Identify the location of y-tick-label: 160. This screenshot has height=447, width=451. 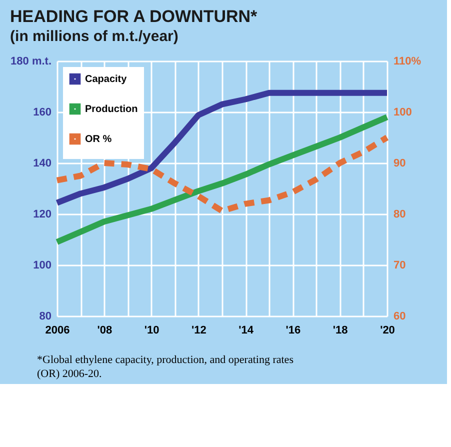
(42, 112).